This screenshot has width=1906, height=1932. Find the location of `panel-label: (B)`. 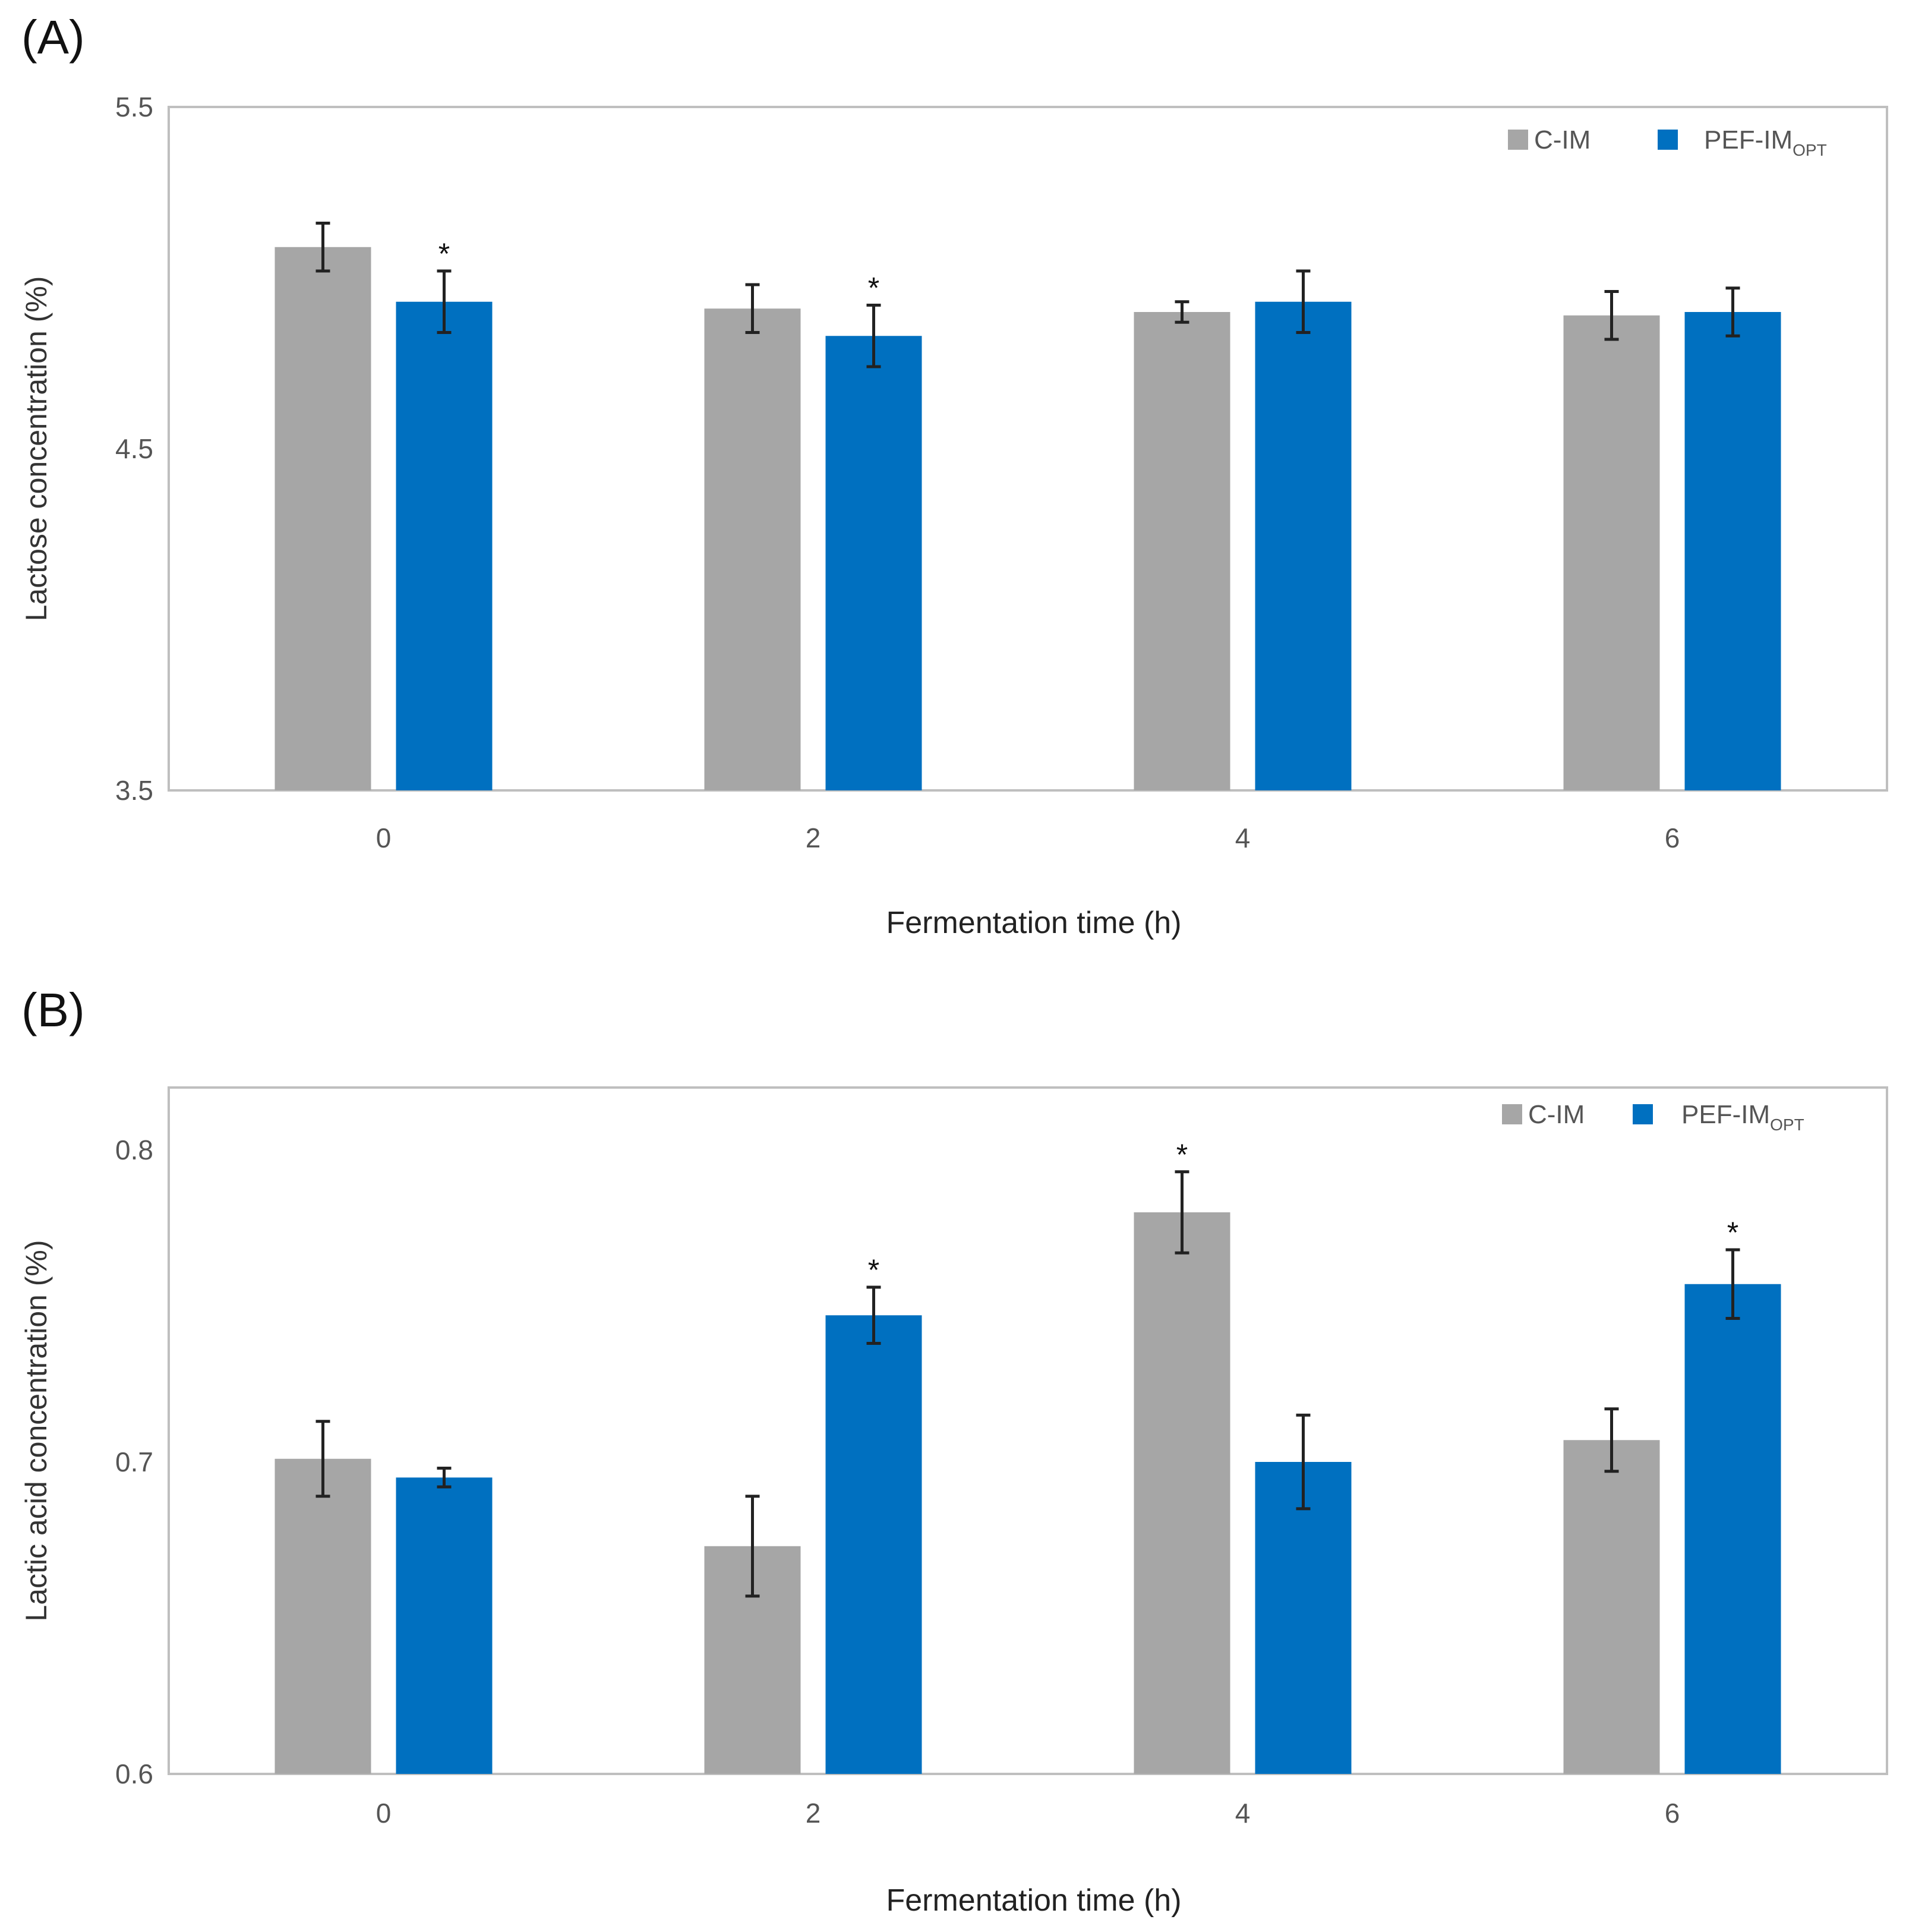

panel-label: (B) is located at coordinates (53, 1010).